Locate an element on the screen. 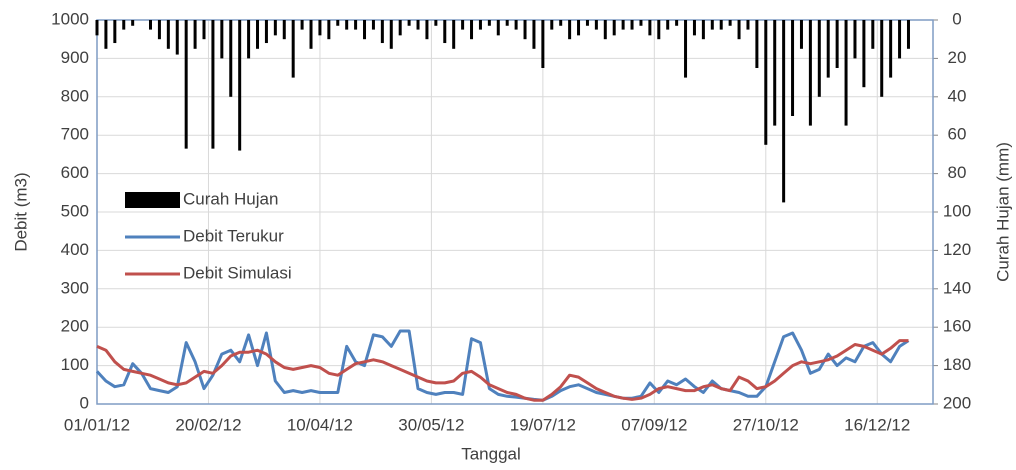 The image size is (1016, 470). y-tick-label: 800 is located at coordinates (75, 95).